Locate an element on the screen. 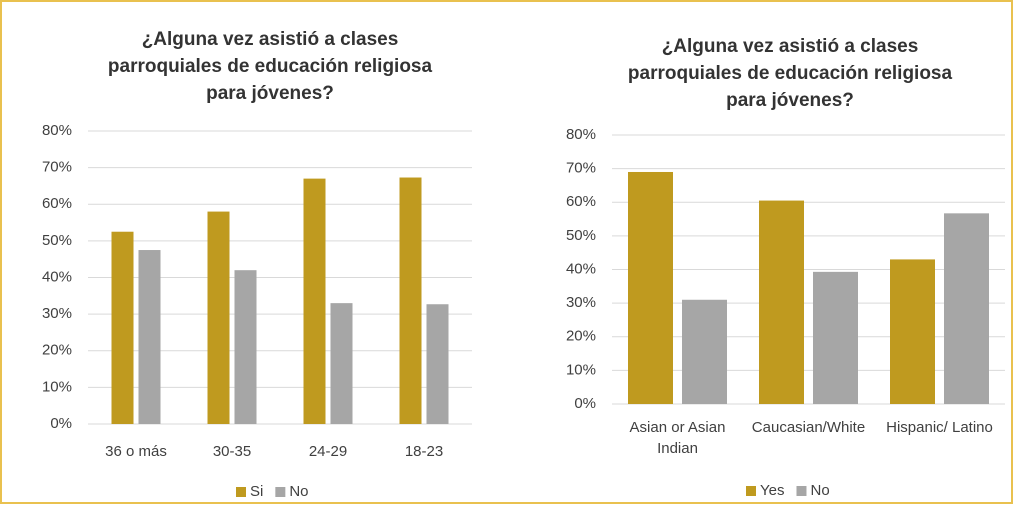 The image size is (1013, 509). legend-label: Si is located at coordinates (256, 491).